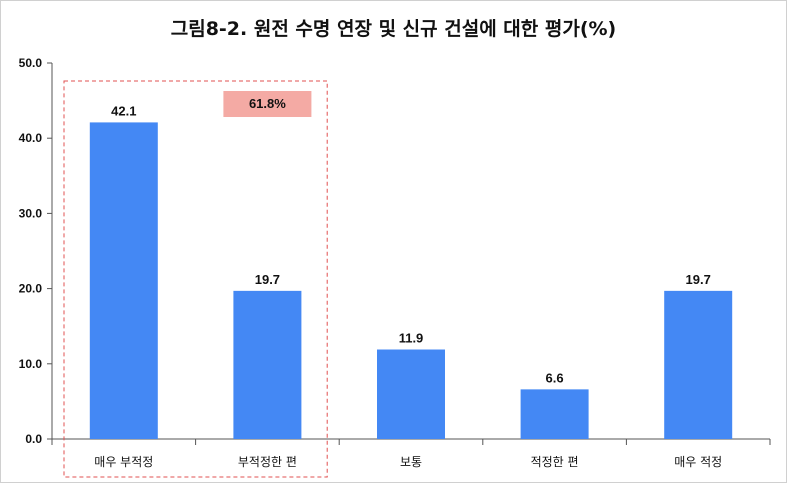 The image size is (787, 483). Describe the element at coordinates (31, 213) in the screenshot. I see `y-tick-label: 30.0` at that location.